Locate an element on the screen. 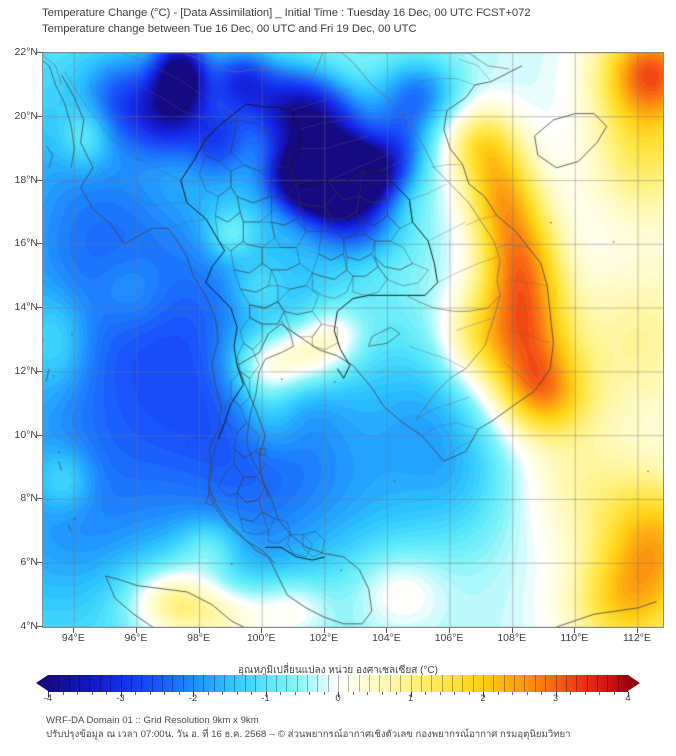  colorbar-segment-lines is located at coordinates (338, 683).